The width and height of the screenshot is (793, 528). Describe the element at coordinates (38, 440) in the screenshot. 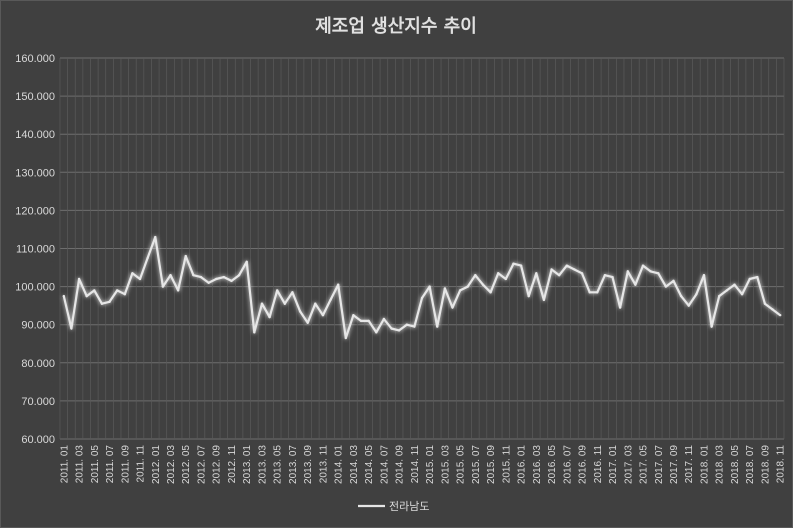

I see `y-tick-label: 60.000` at that location.